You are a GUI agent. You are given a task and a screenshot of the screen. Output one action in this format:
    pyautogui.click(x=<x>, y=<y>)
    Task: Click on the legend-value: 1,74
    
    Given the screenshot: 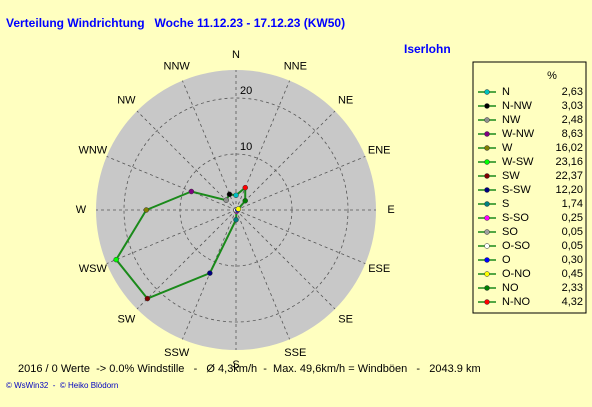 What is the action you would take?
    pyautogui.click(x=572, y=204)
    